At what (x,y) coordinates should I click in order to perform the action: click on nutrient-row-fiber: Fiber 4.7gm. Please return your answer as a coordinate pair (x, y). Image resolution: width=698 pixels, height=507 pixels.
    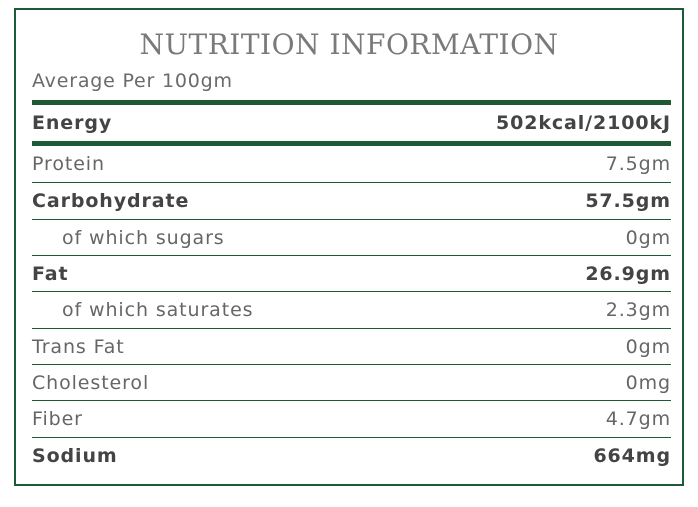
    Looking at the image, I should click on (351, 419).